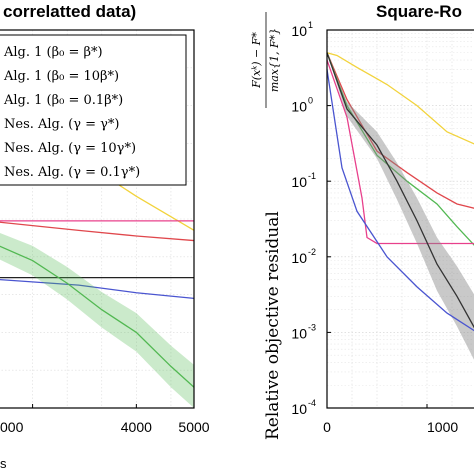 This screenshot has width=474, height=474. What do you see at coordinates (327, 427) in the screenshot?
I see `right-x-tick-label: 0` at bounding box center [327, 427].